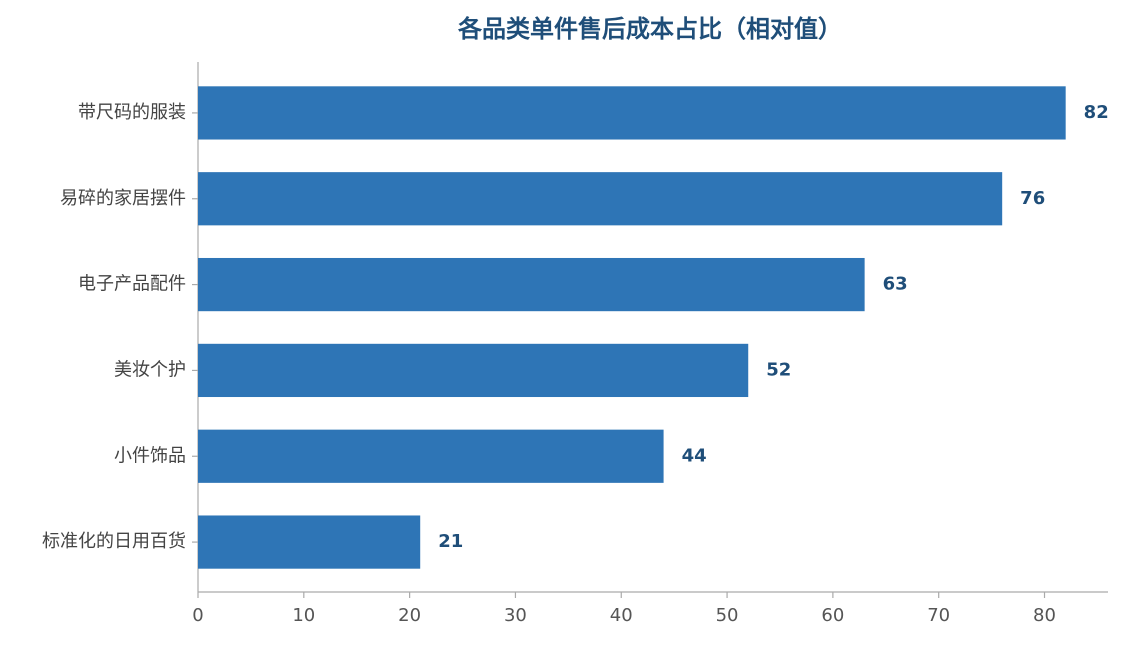 The height and width of the screenshot is (645, 1124). Describe the element at coordinates (649, 29) in the screenshot. I see `chart-title: 各品类单件售后成本占比（相对值）` at that location.